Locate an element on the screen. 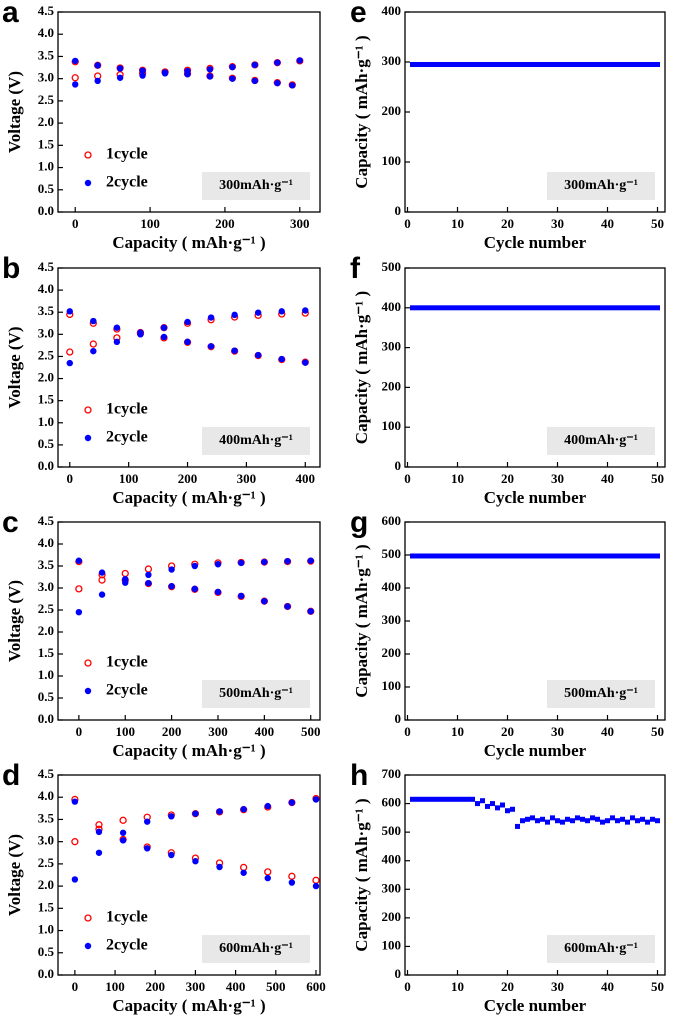  legend-marker is located at coordinates (88, 183).